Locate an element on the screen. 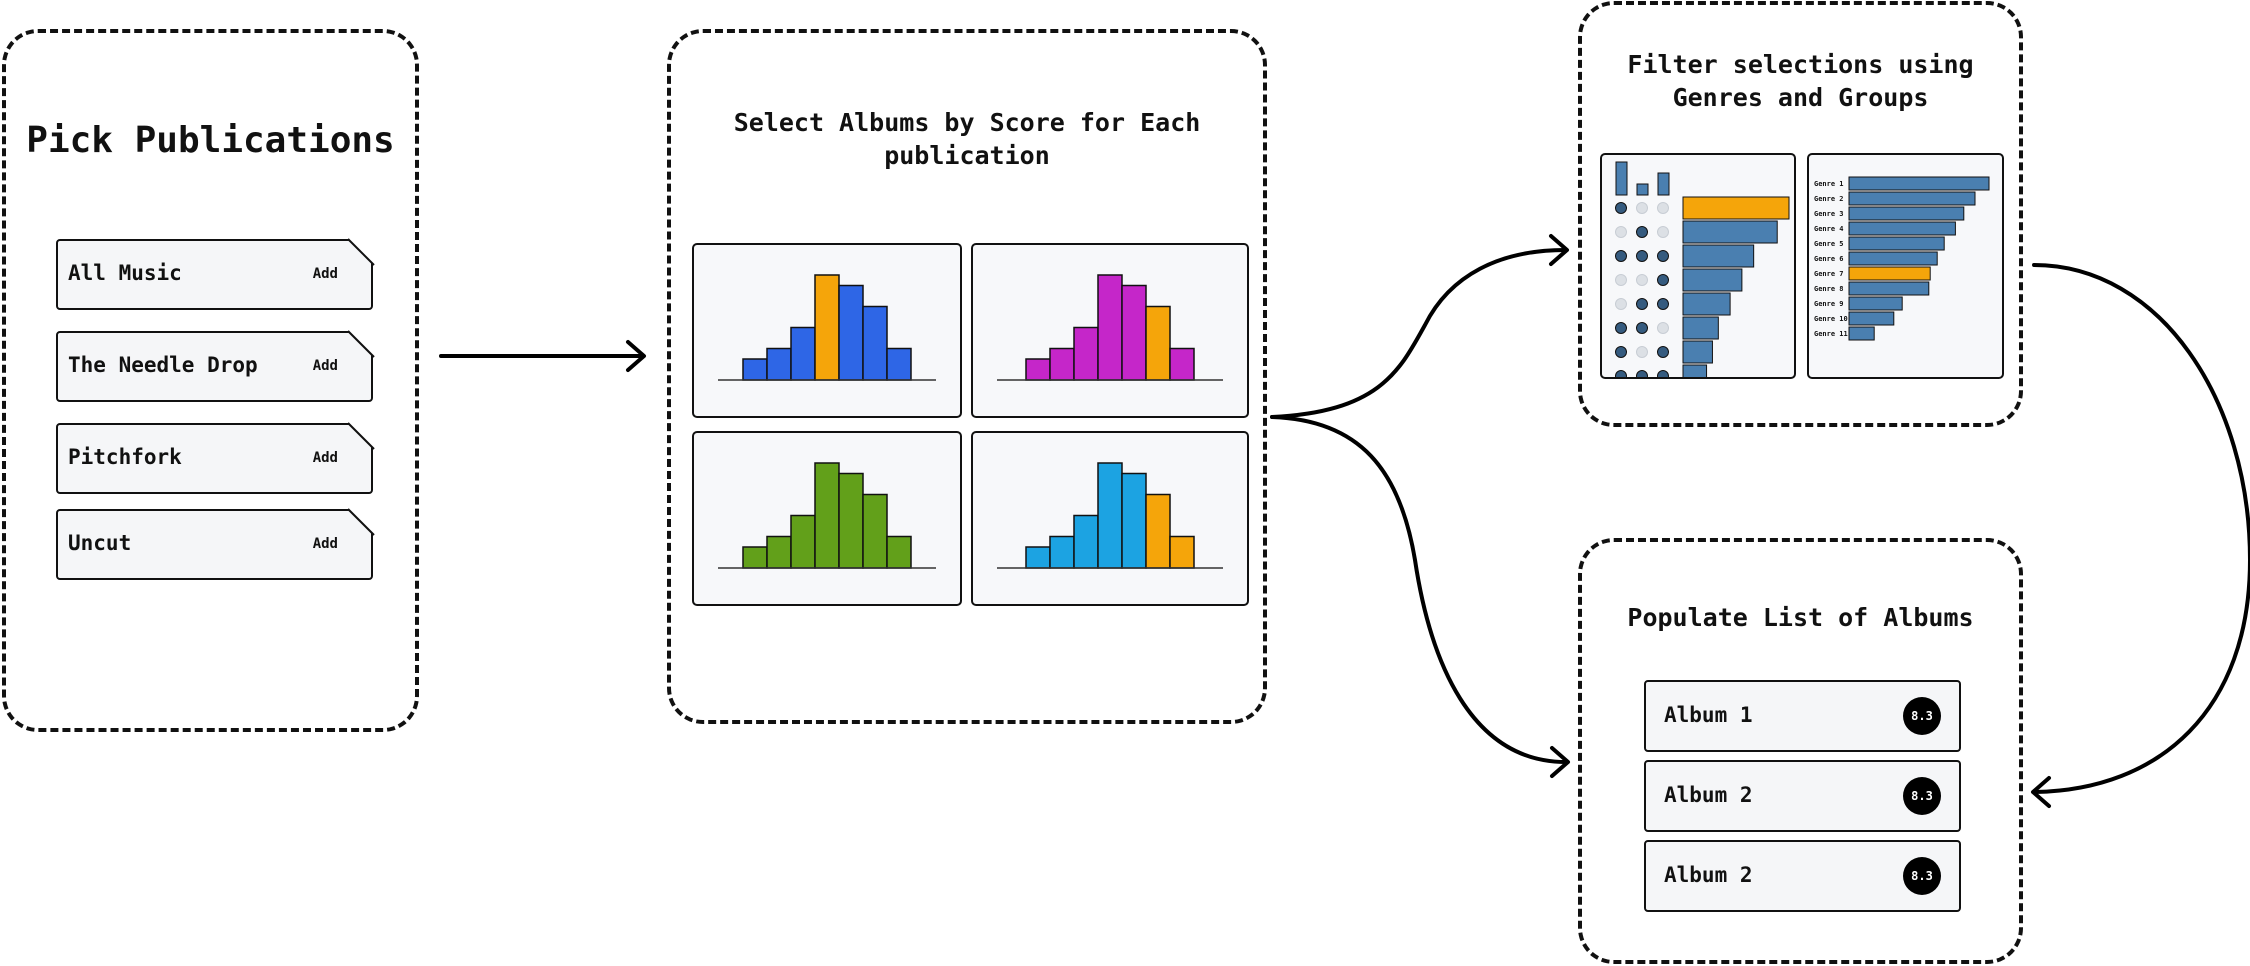  genre-label: Genre 7 is located at coordinates (1829, 274).